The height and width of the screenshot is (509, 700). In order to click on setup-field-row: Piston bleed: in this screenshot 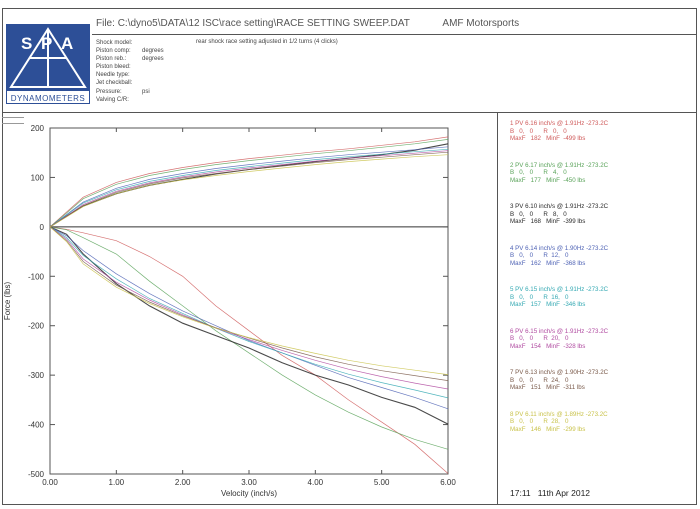, I will do `click(130, 67)`.